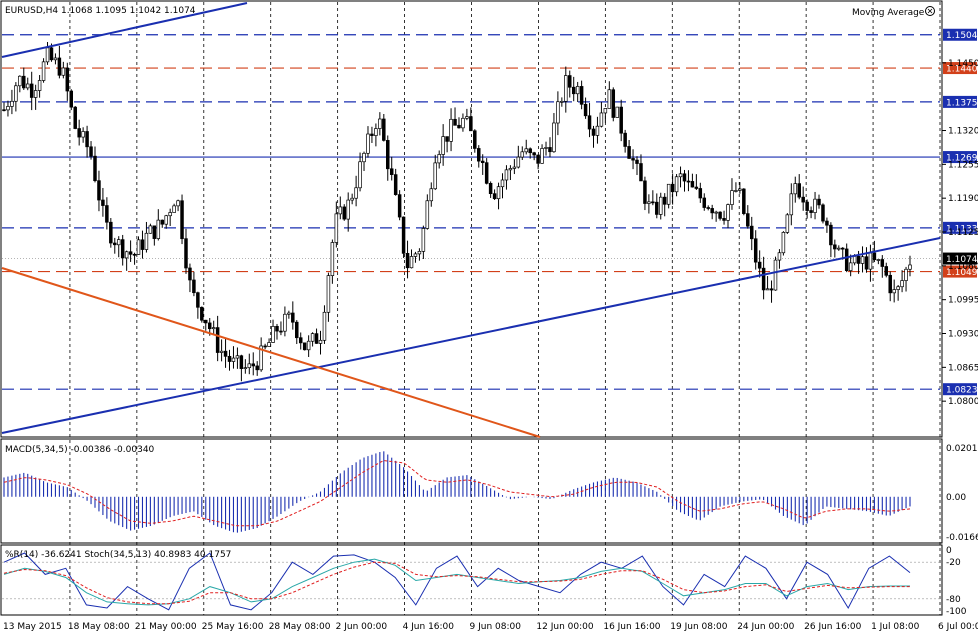 The image size is (978, 632). What do you see at coordinates (963, 64) in the screenshot?
I see `price-tick-label: 1.1450` at bounding box center [963, 64].